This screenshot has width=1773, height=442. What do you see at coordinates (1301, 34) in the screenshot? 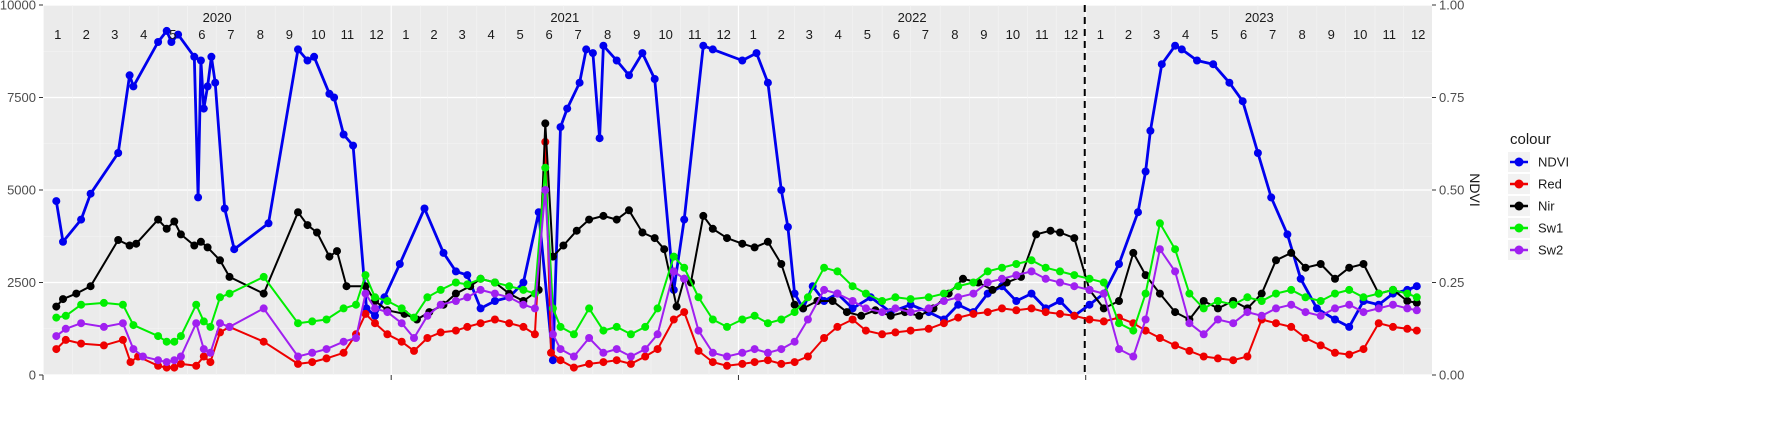
I see `month-label: 8` at bounding box center [1301, 34].